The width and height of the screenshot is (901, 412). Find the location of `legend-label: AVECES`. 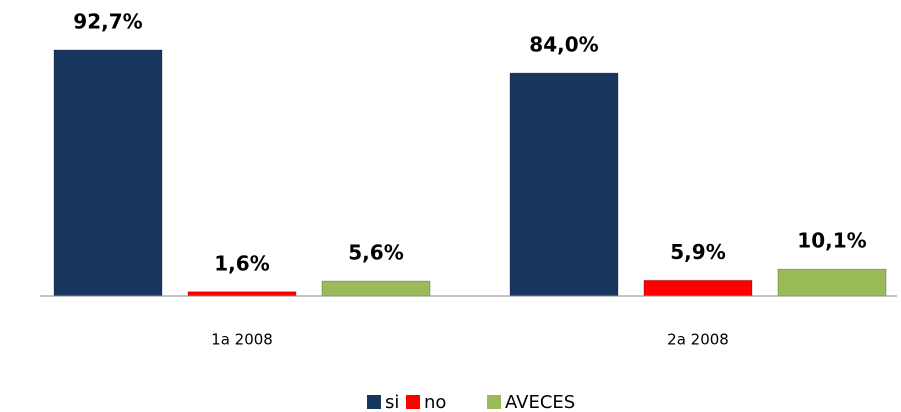

legend-label: AVECES is located at coordinates (540, 402).